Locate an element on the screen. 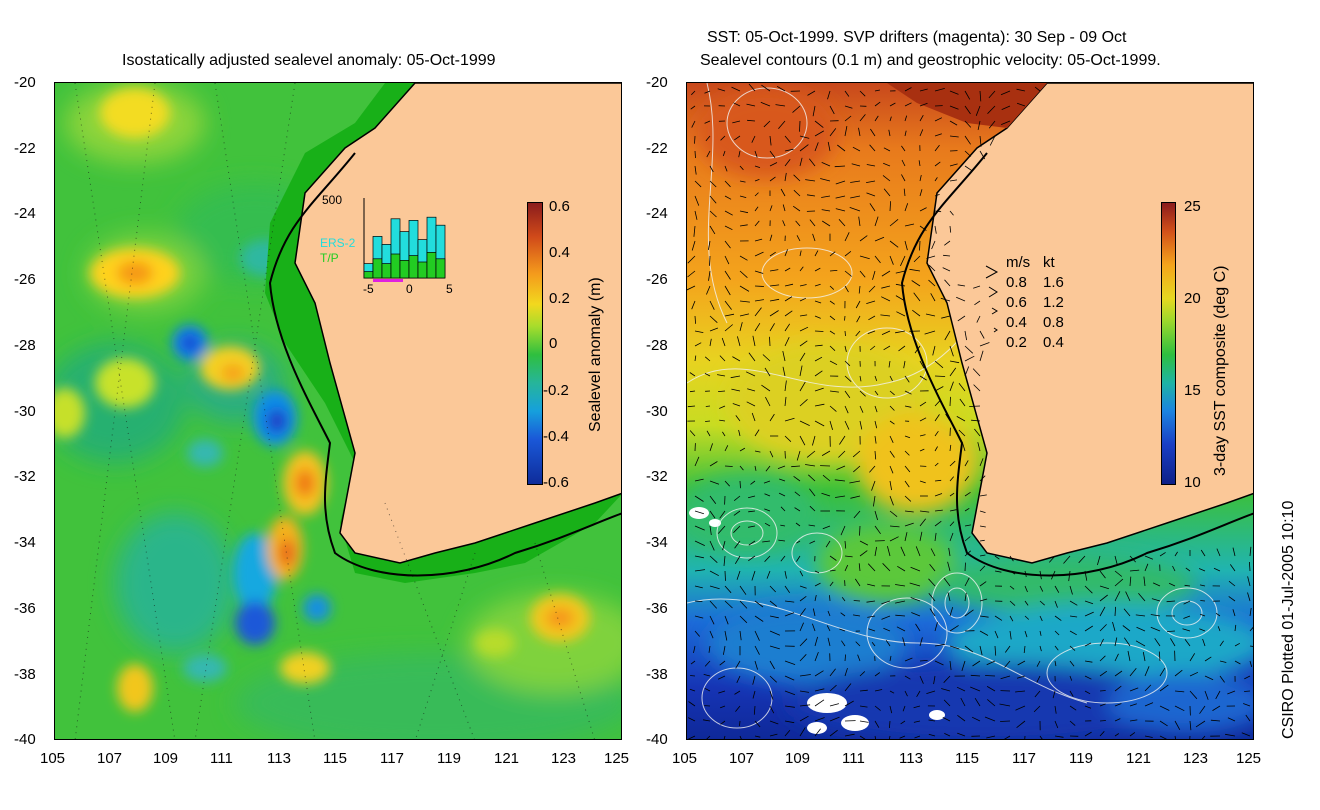 The height and width of the screenshot is (810, 1320). left-lon-tick: 105 is located at coordinates (53, 758).